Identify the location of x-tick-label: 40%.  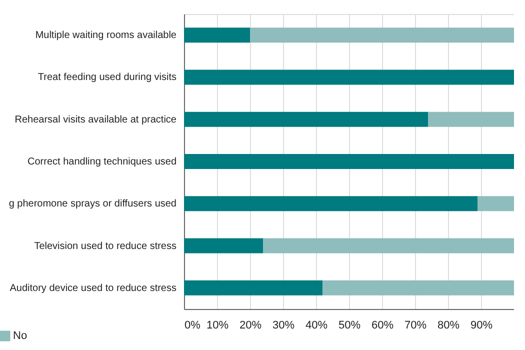
(316, 326).